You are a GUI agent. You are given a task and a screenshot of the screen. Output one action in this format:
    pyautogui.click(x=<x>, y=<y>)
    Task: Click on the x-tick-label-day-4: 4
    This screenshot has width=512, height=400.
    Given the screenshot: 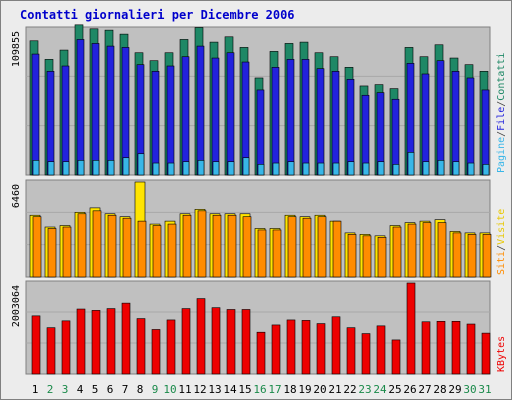 What is the action you would take?
    pyautogui.click(x=80, y=389)
    